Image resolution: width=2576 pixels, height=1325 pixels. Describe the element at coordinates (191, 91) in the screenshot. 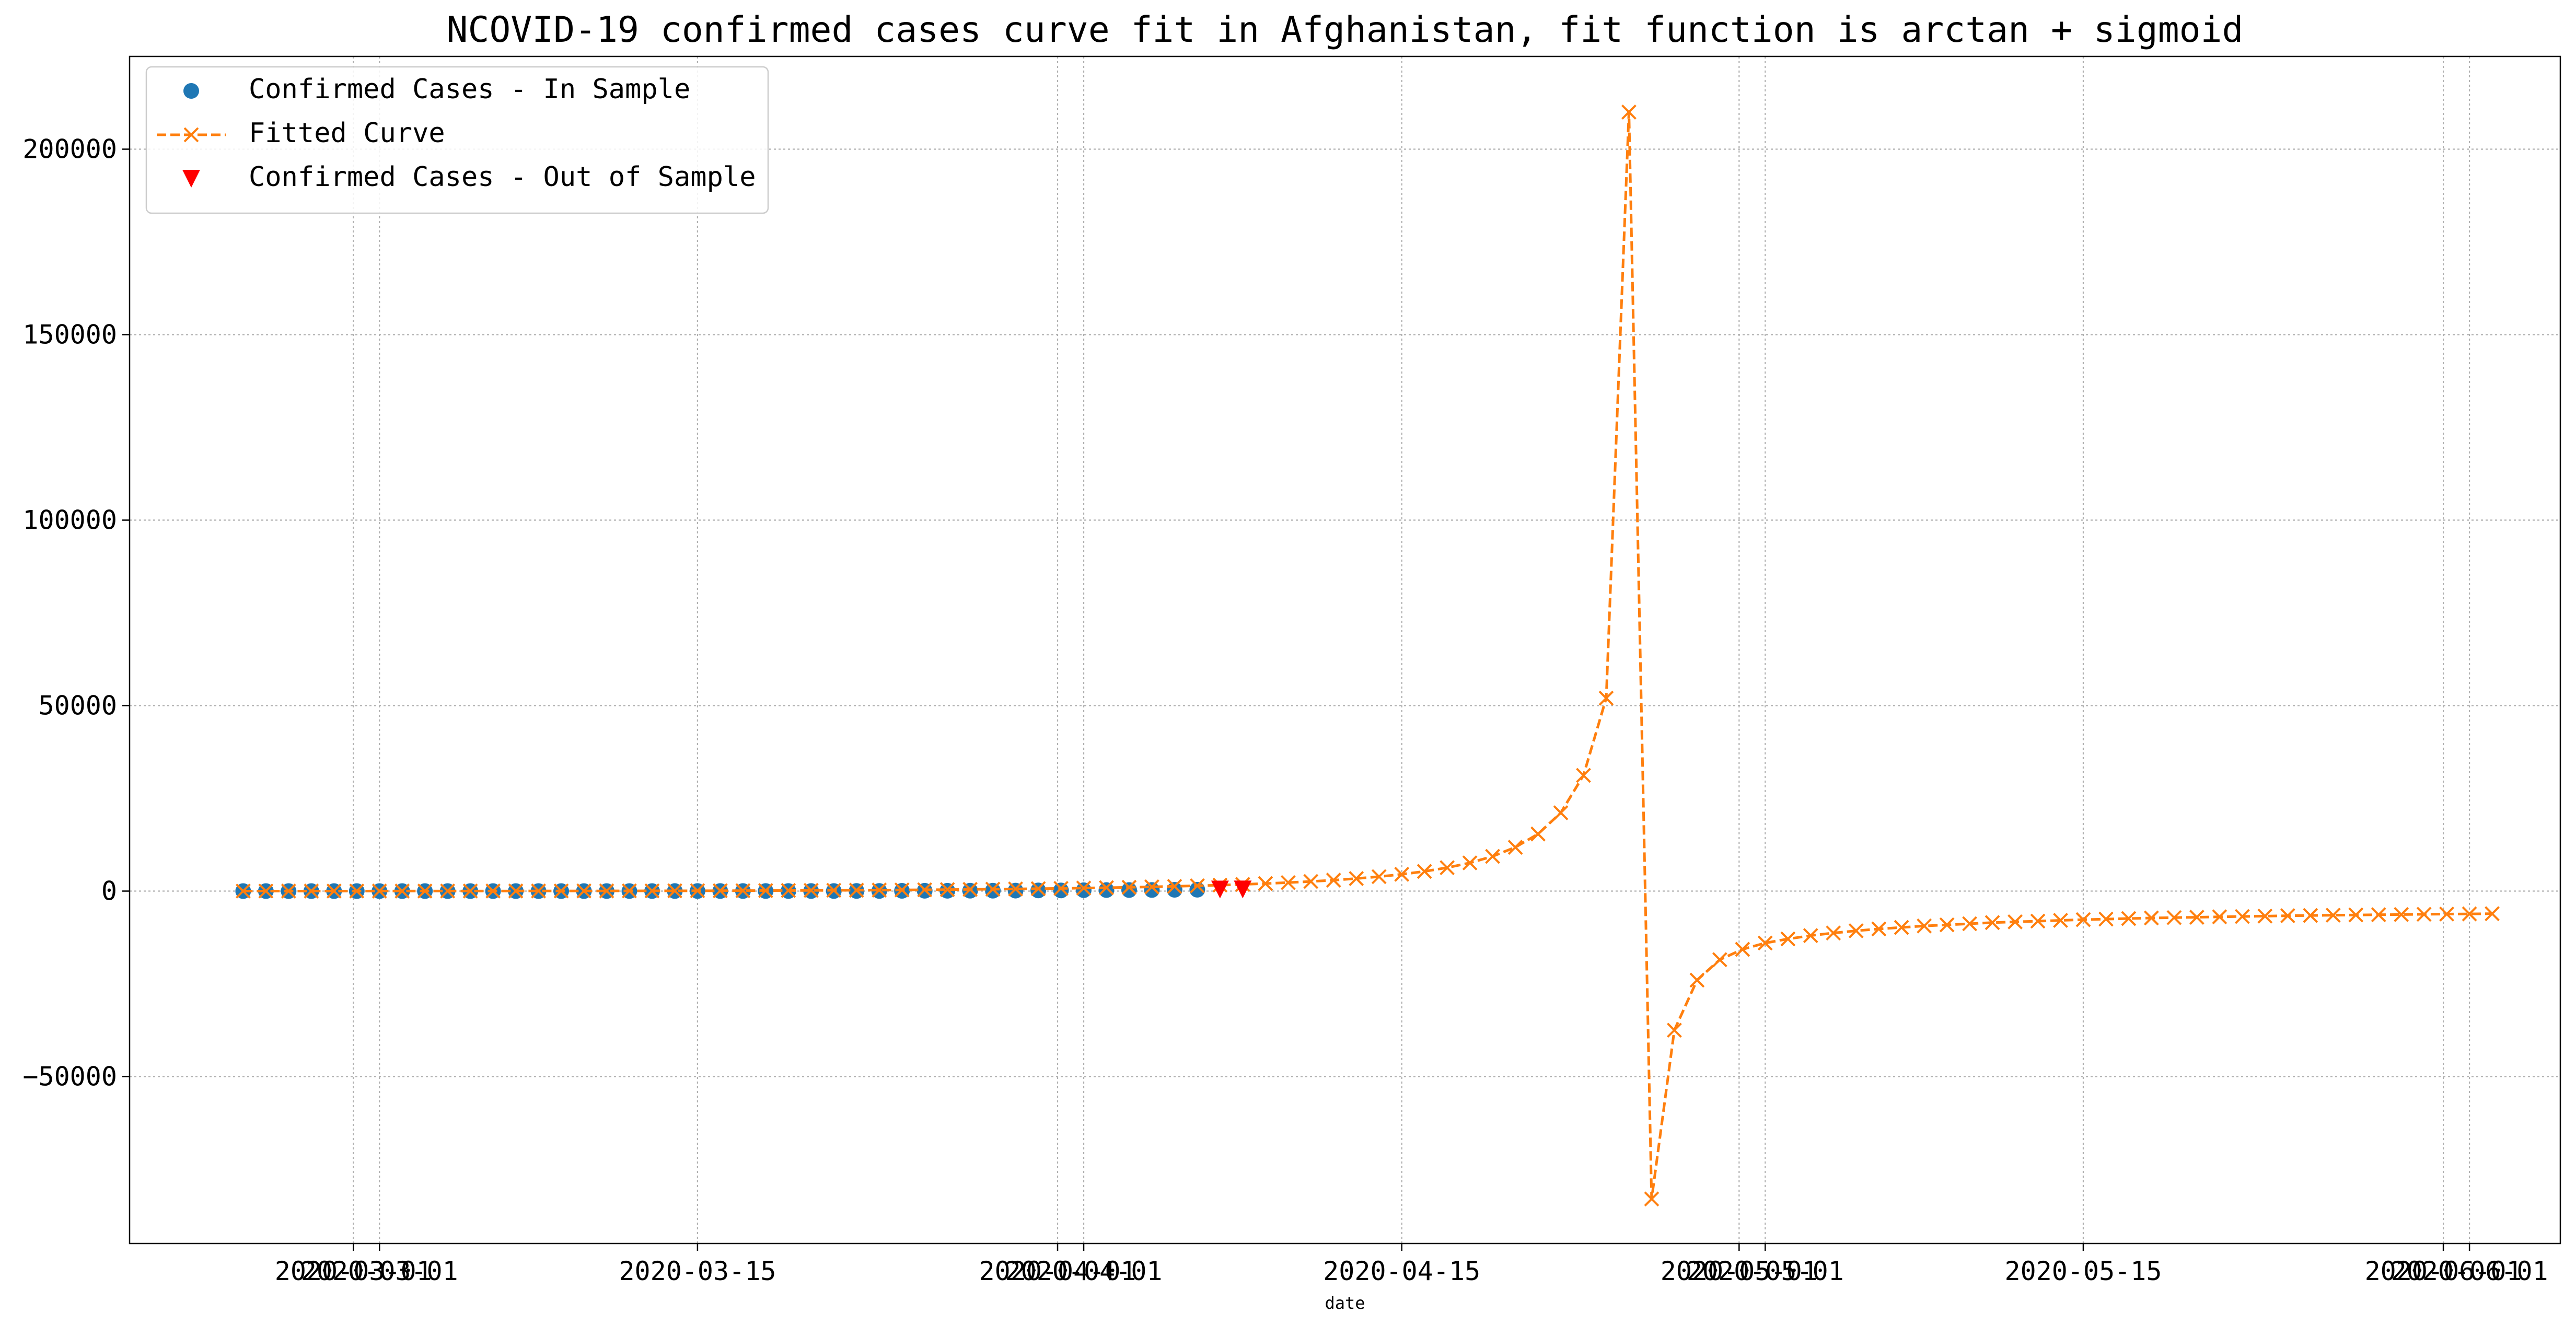

I see `legend-marker` at that location.